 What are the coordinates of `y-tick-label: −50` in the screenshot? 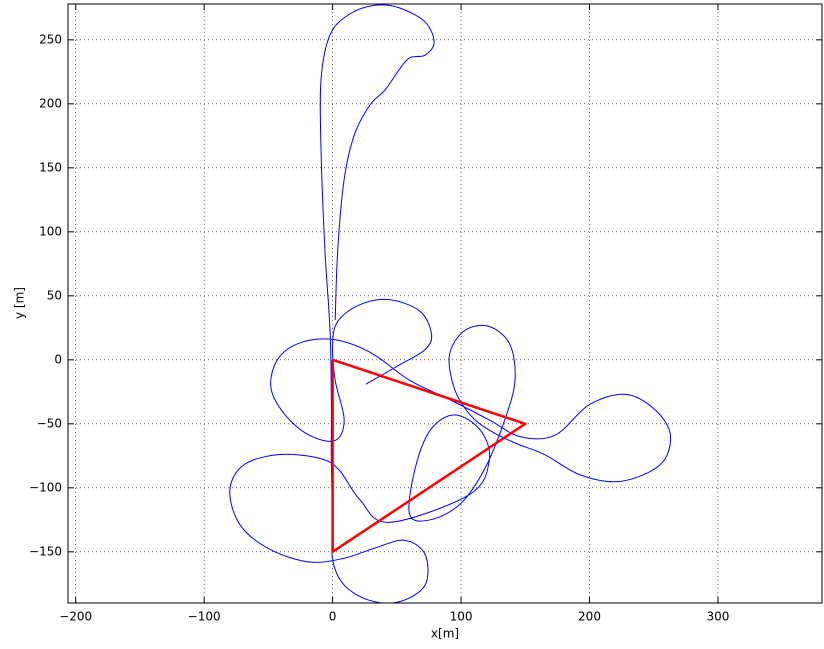 It's located at (49, 423).